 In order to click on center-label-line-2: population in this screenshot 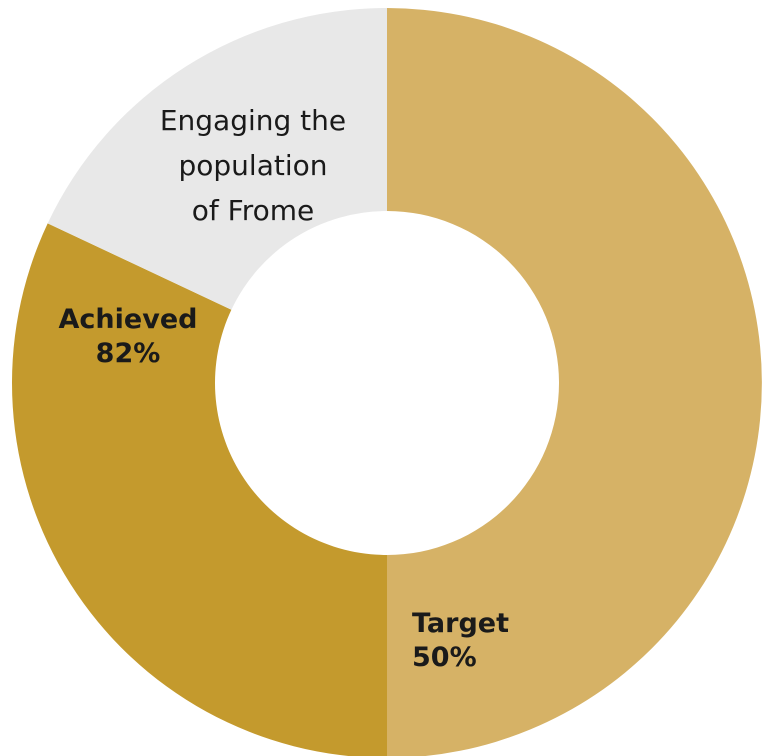, I will do `click(253, 165)`.